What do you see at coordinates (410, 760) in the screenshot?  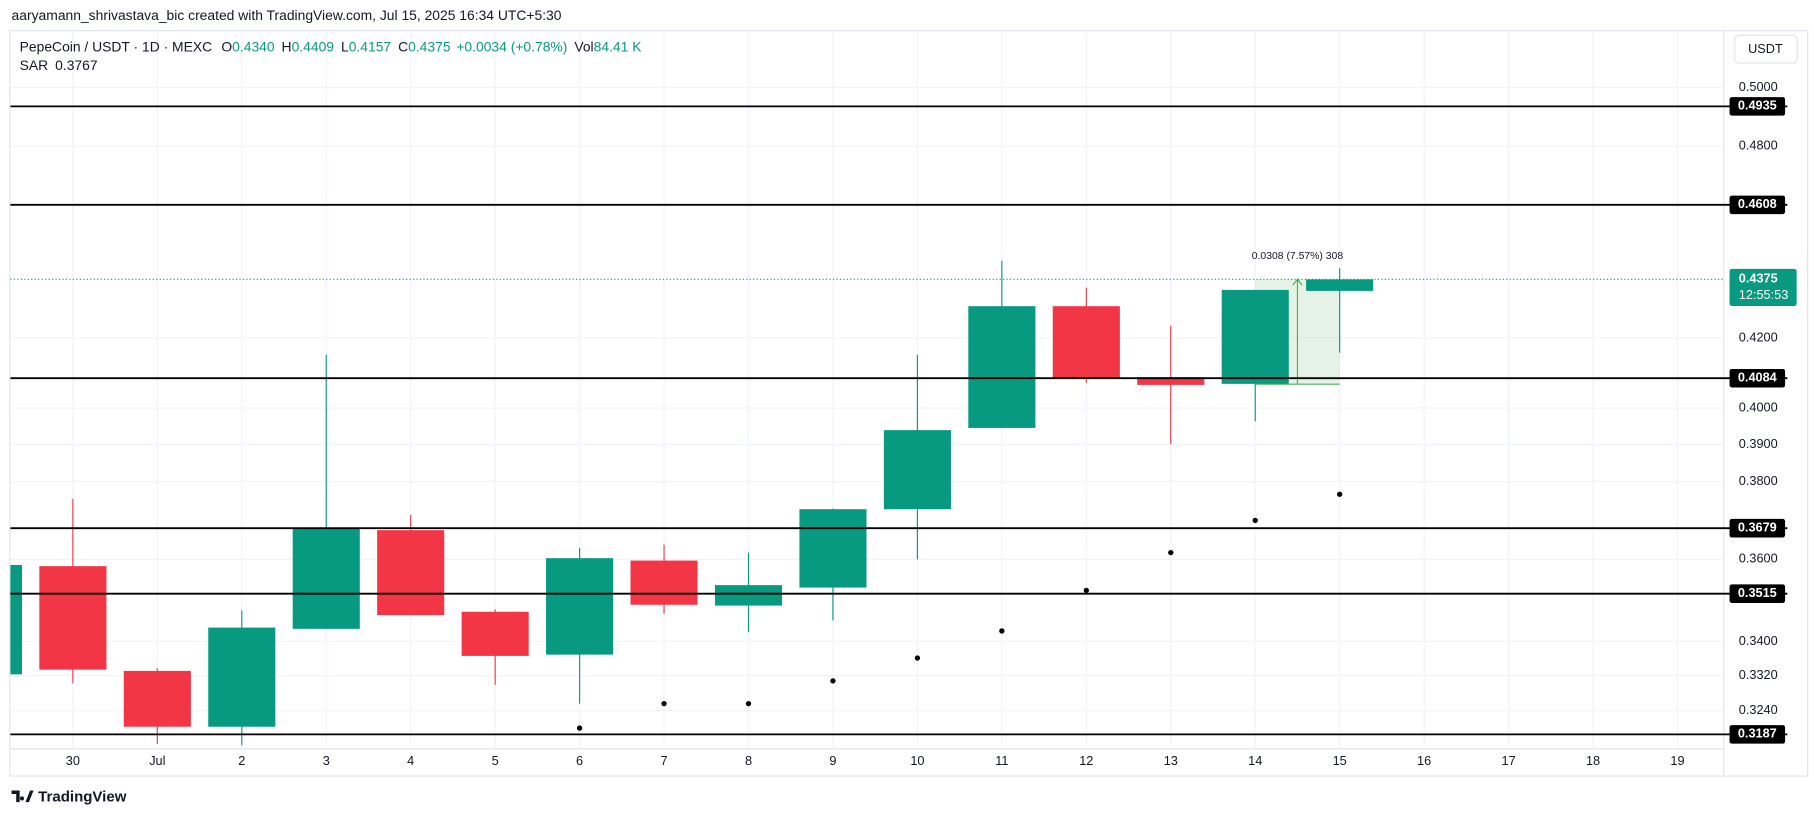 I see `x-tick-label: 4` at bounding box center [410, 760].